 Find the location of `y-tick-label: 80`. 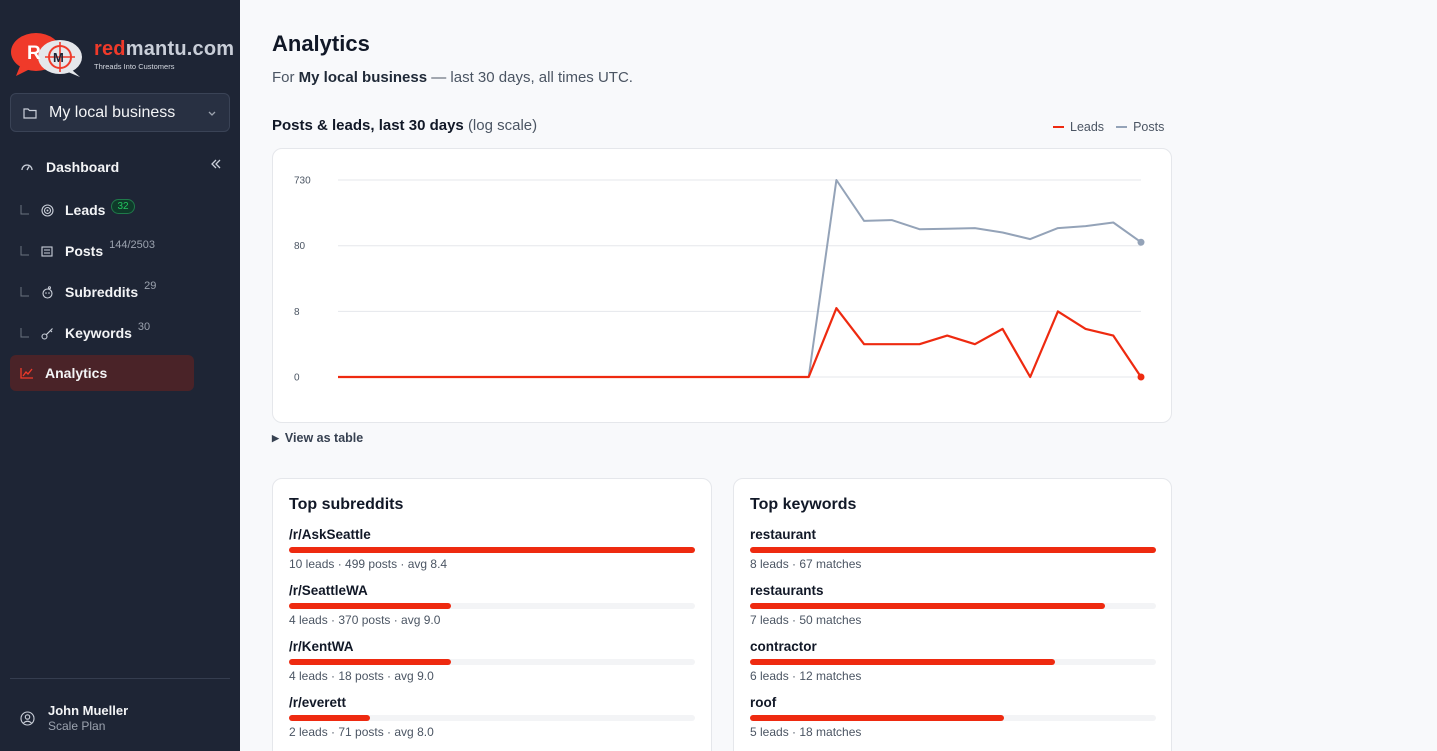

y-tick-label: 80 is located at coordinates (300, 246).